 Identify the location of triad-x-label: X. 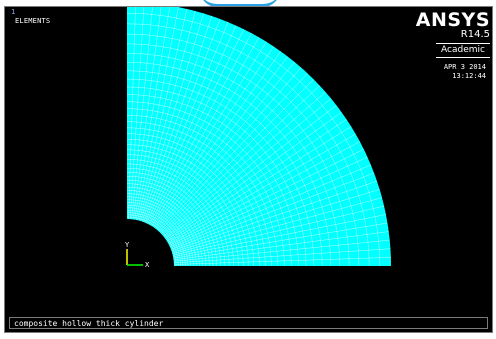
(147, 265).